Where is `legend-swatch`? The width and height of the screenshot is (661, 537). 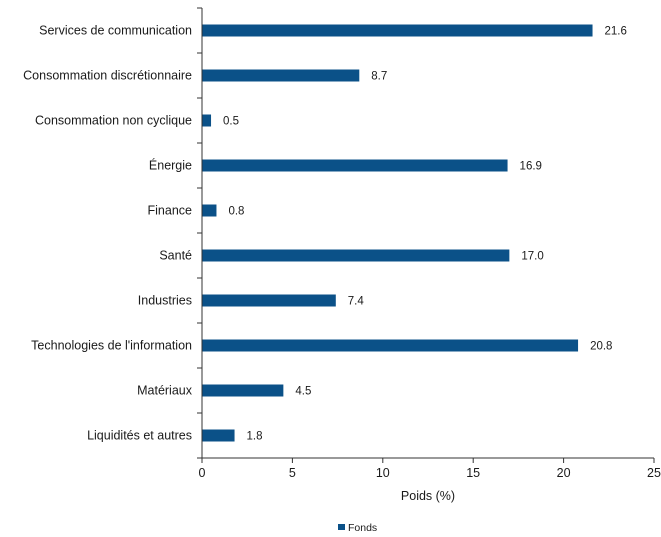 legend-swatch is located at coordinates (341, 527).